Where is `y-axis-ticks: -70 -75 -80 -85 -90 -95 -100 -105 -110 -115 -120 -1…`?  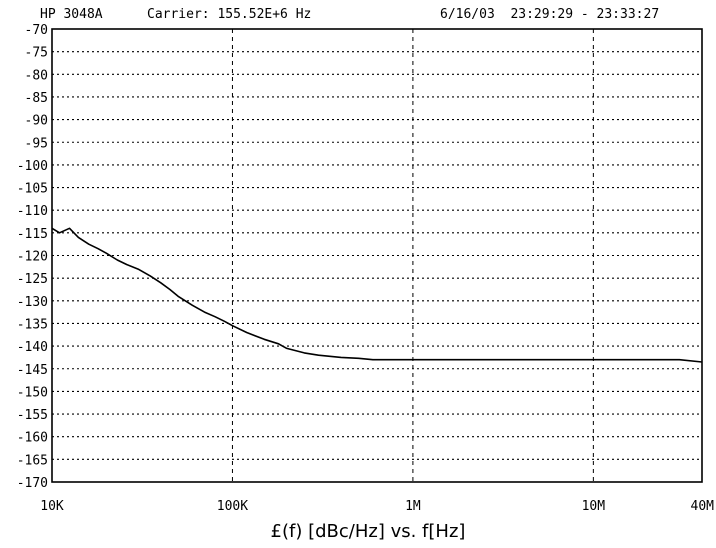 y-axis-ticks: -70 -75 -80 -85 -90 -95 -100 -105 -110 -115 -120 -1… is located at coordinates (32, 257).